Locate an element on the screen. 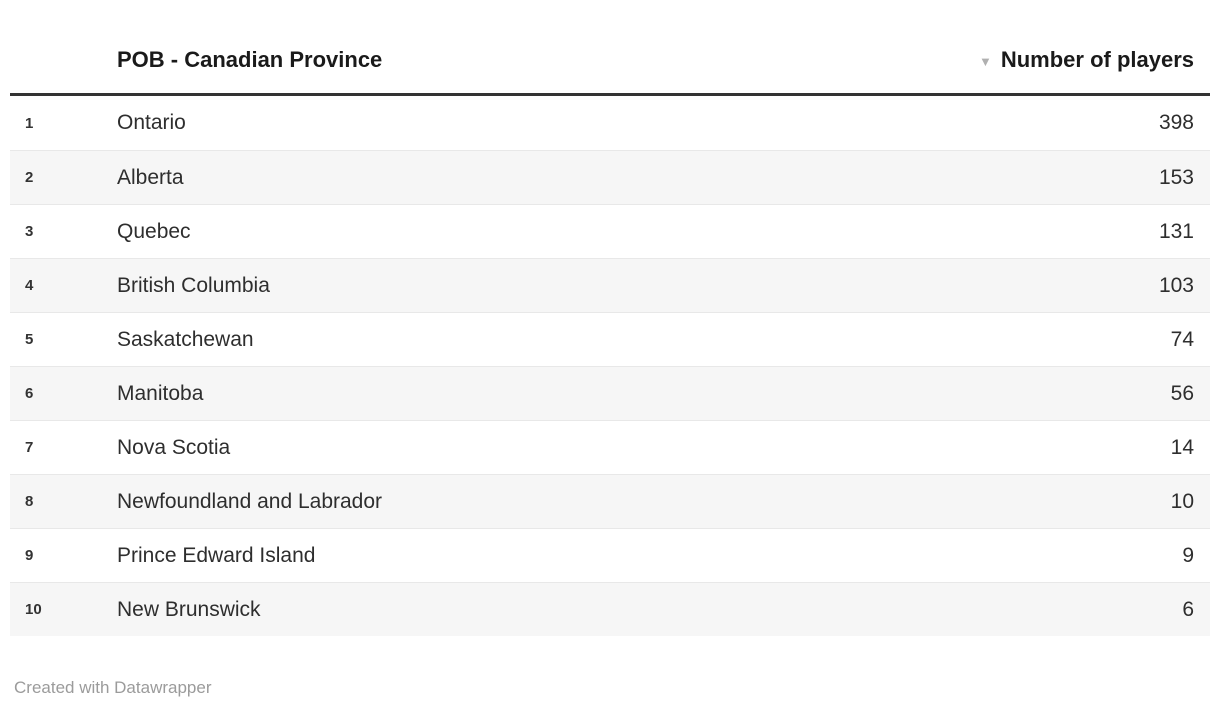 Image resolution: width=1220 pixels, height=716 pixels. table-row: 4 British Columbia 103 is located at coordinates (610, 285).